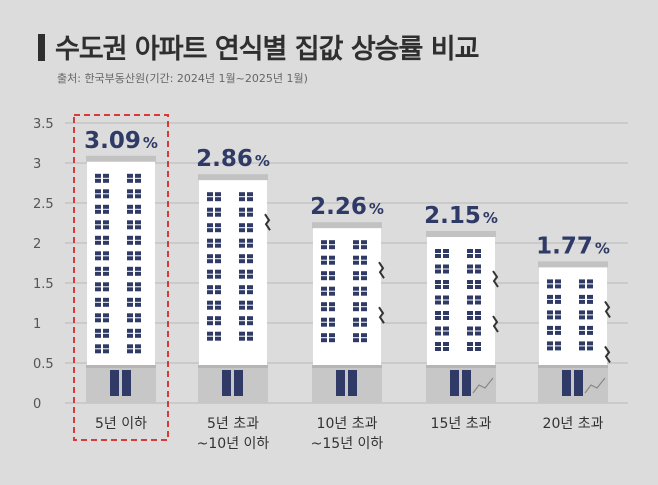 Image resolution: width=658 pixels, height=485 pixels. I want to click on y-tick-label: 2, so click(37, 244).